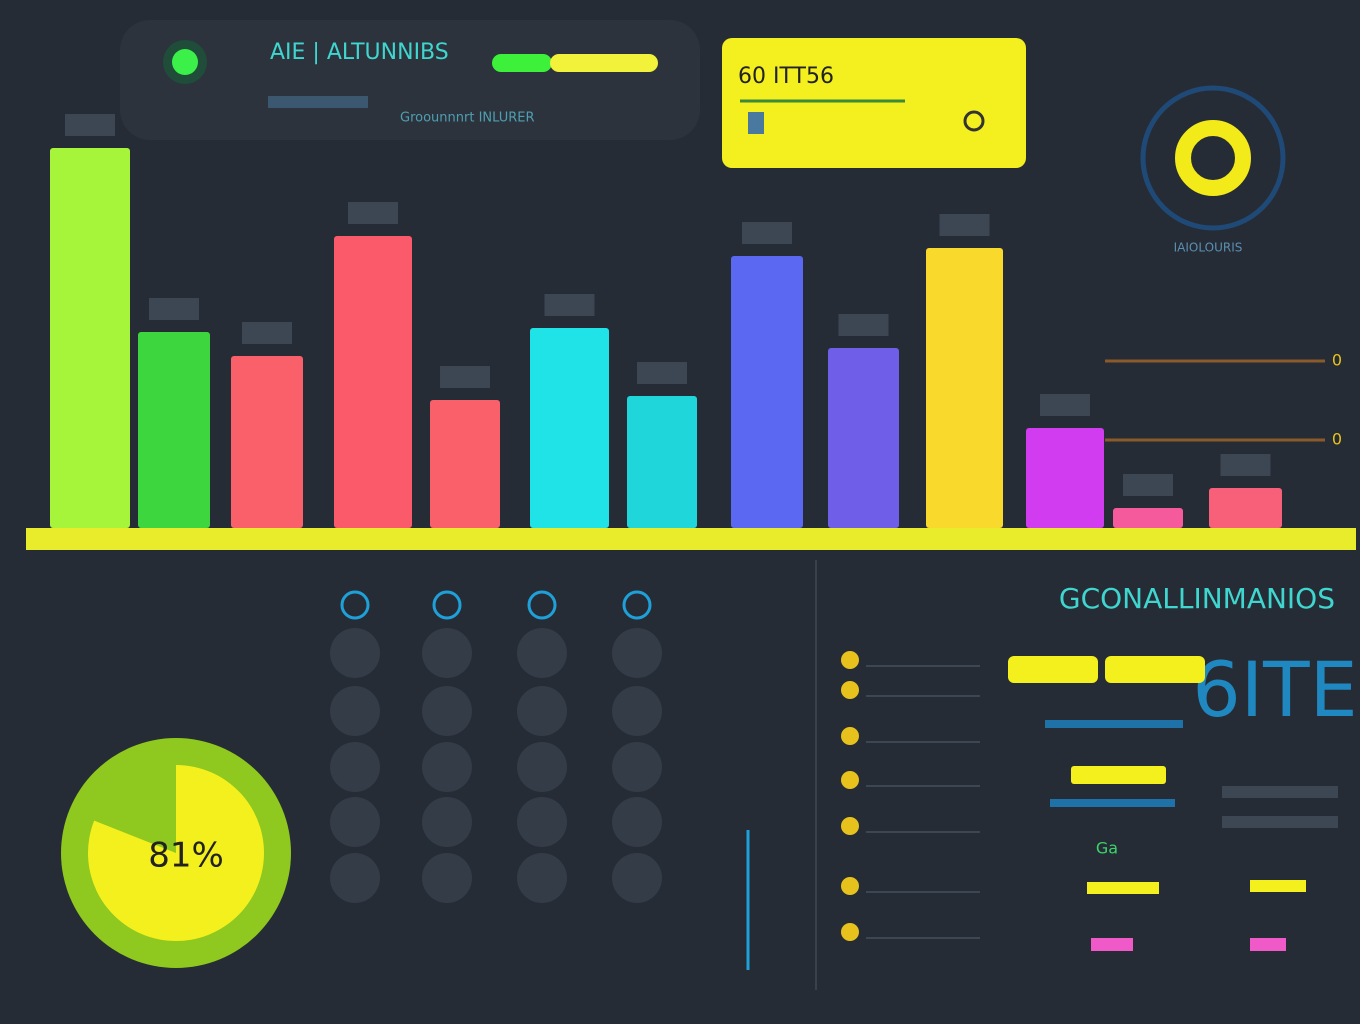  What do you see at coordinates (974, 121) in the screenshot?
I see `card-dot` at bounding box center [974, 121].